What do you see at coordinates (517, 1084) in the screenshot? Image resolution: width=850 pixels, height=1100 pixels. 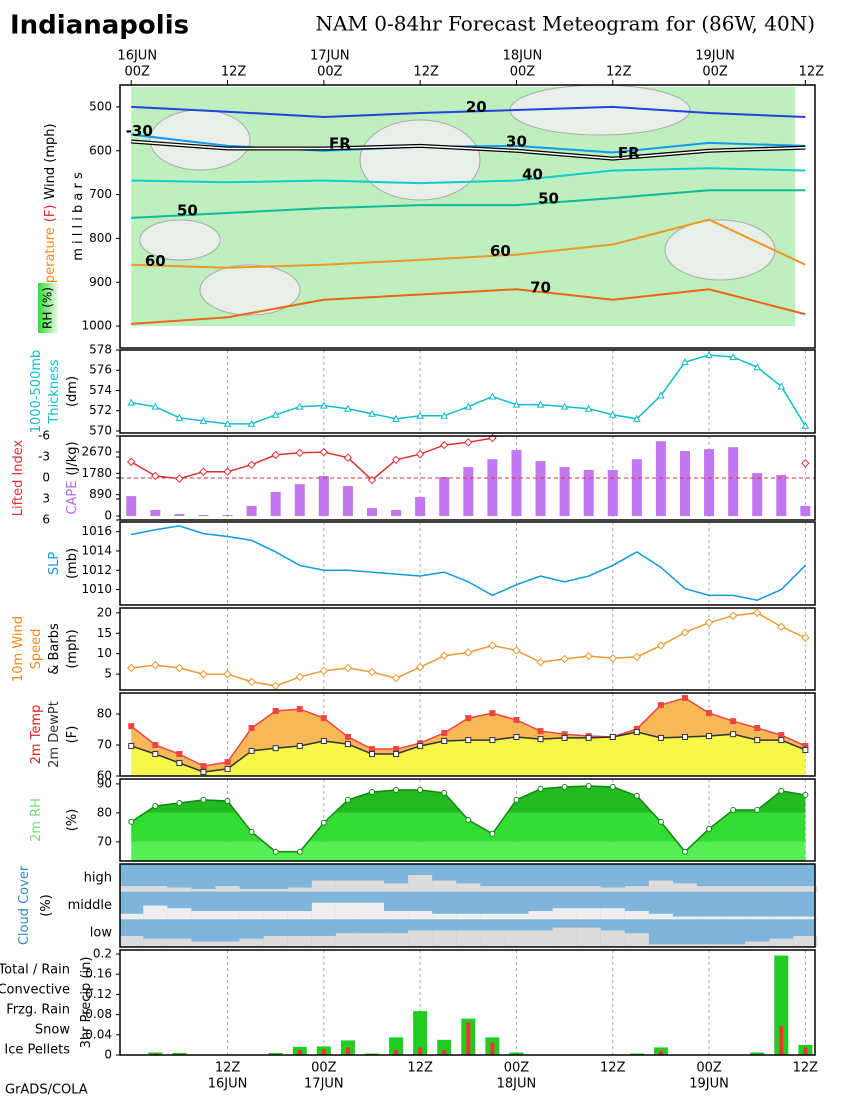 I see `day-label: 18JUN` at bounding box center [517, 1084].